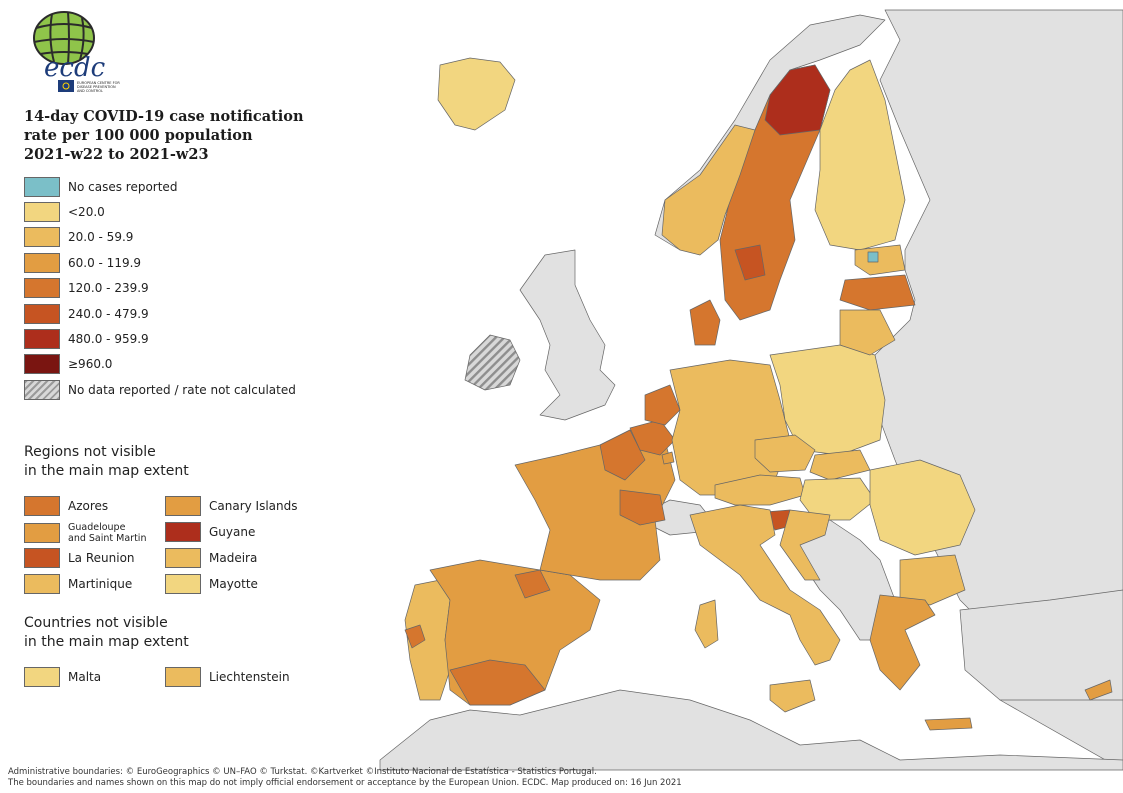  I want to click on svg-text: EUROPEAN CENTRE FOR, so click(98, 83).